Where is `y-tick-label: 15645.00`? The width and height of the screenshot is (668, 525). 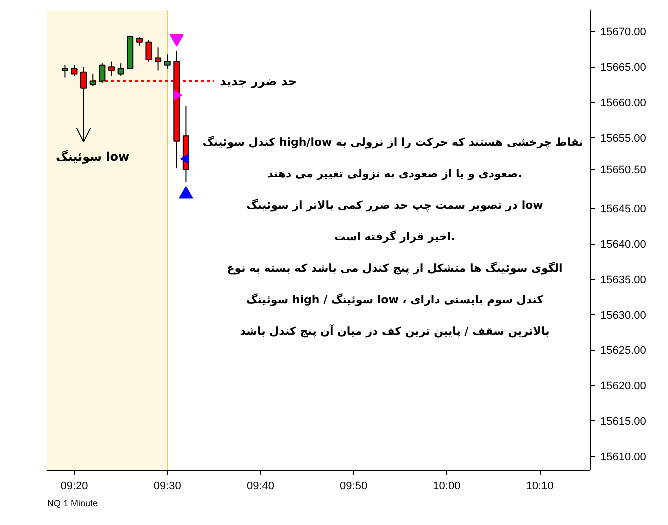
y-tick-label: 15645.00 is located at coordinates (623, 210).